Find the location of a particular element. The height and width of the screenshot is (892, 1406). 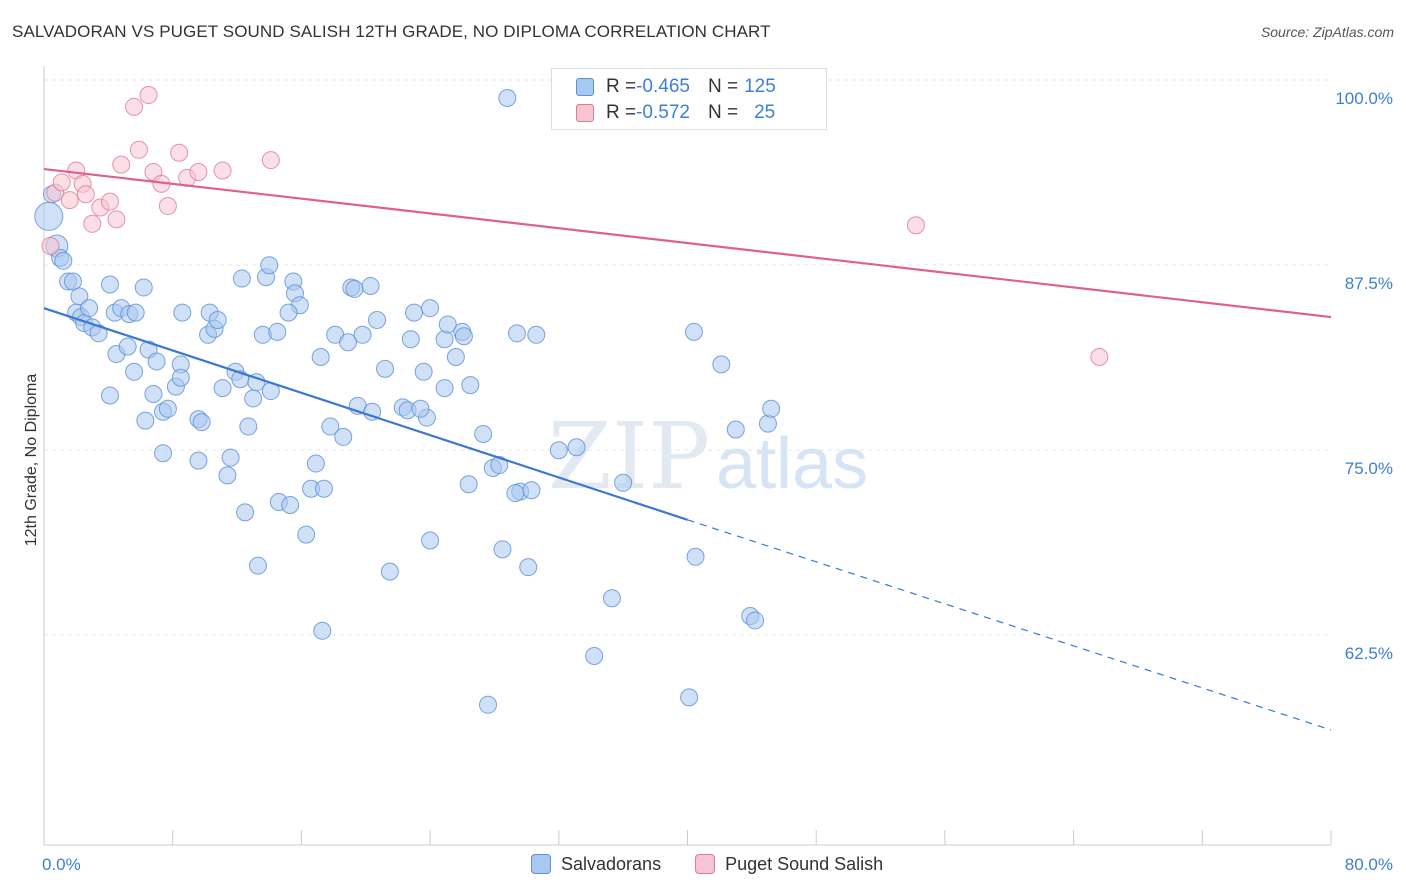

salvadorans-trend-line is located at coordinates (365, 414).